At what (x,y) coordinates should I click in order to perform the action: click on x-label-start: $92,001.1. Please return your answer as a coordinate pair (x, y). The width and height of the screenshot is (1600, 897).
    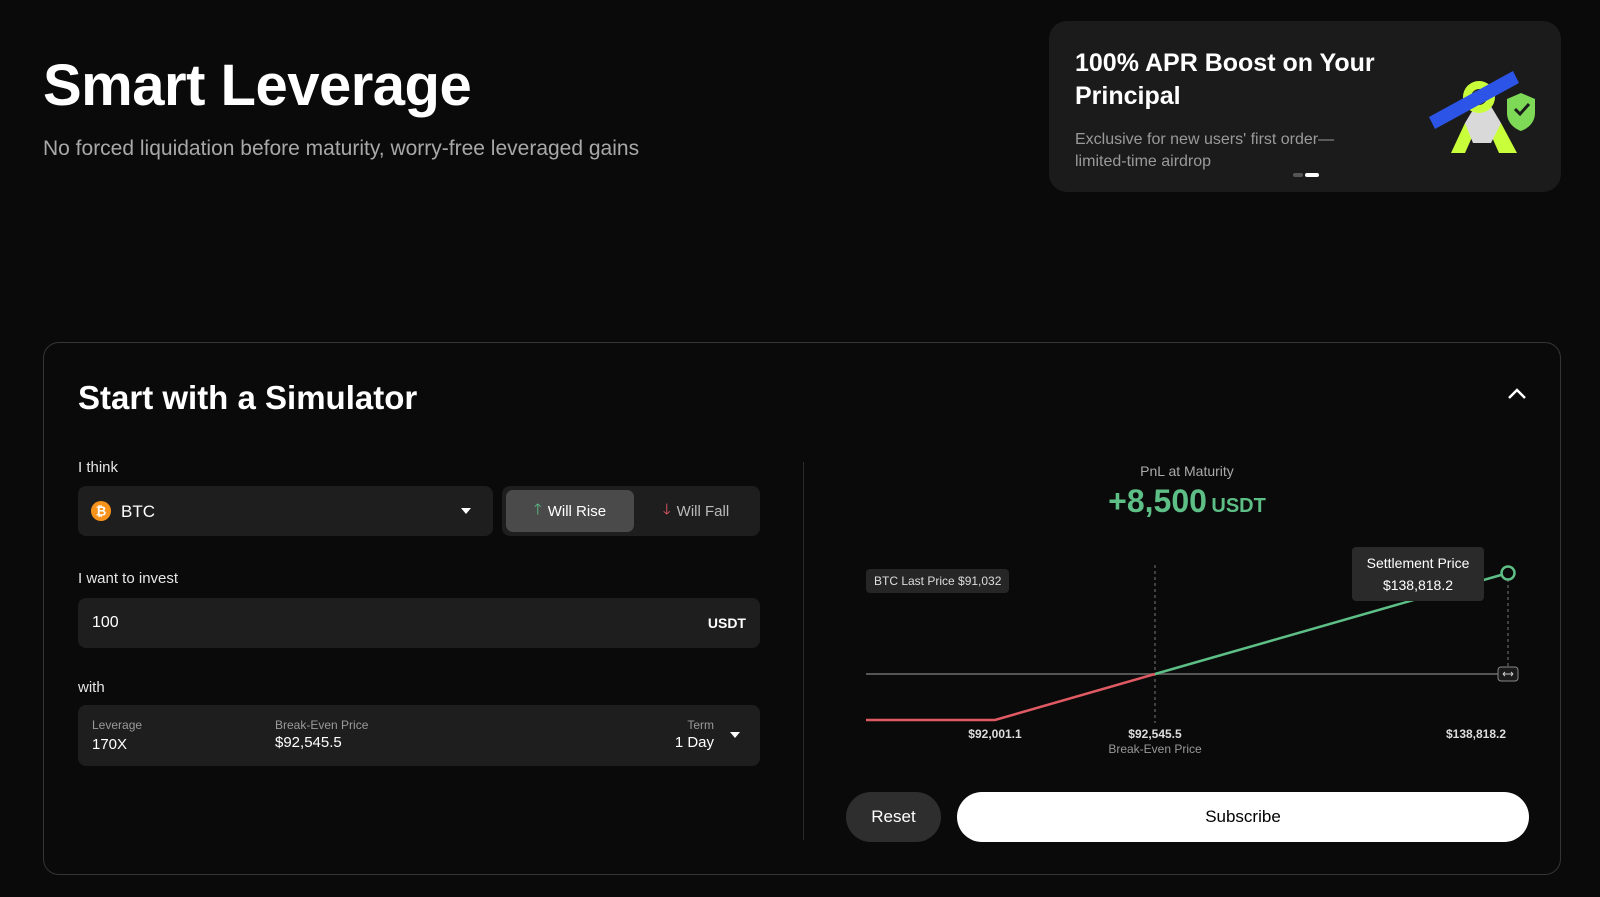
    Looking at the image, I should click on (995, 734).